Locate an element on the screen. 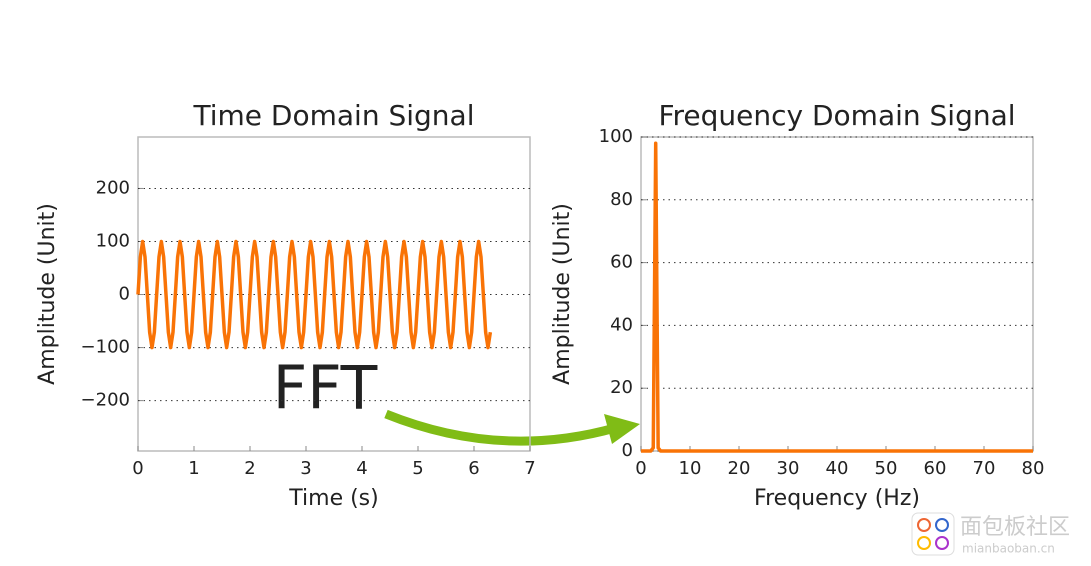 The image size is (1091, 566). y-tick-label: 80 is located at coordinates (621, 199).